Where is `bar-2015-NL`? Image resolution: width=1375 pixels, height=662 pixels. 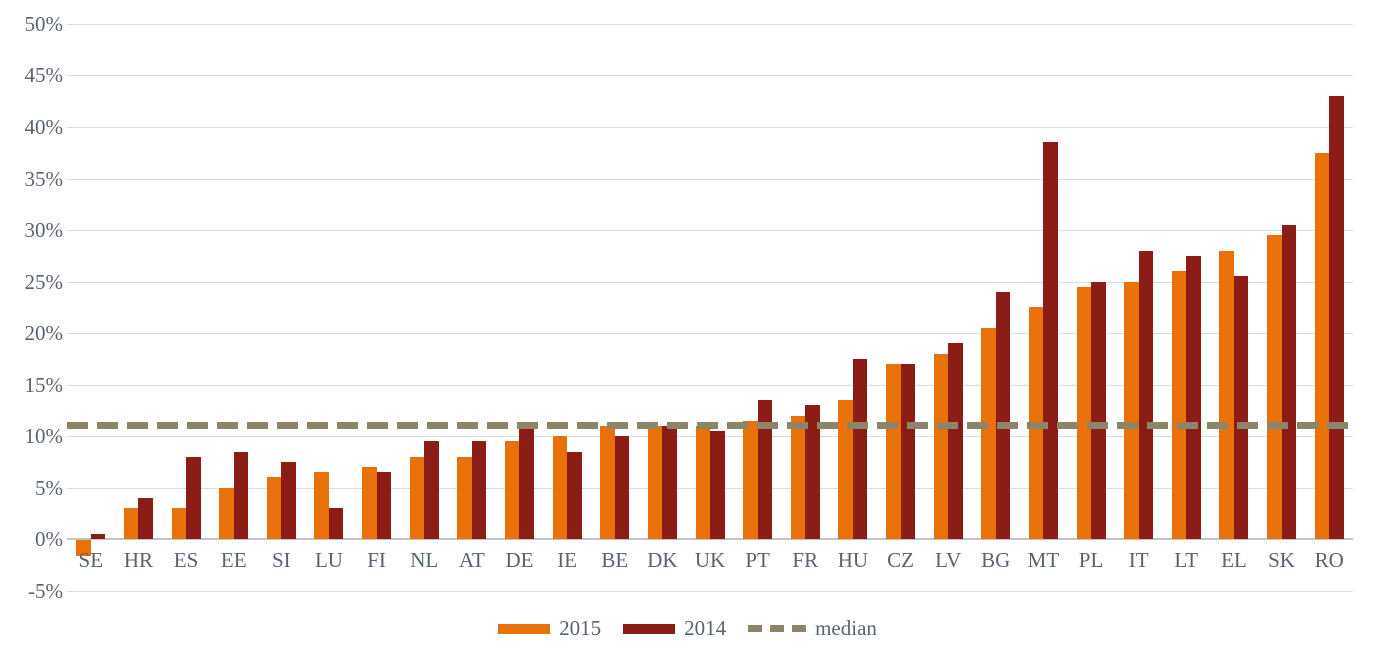 bar-2015-NL is located at coordinates (417, 498).